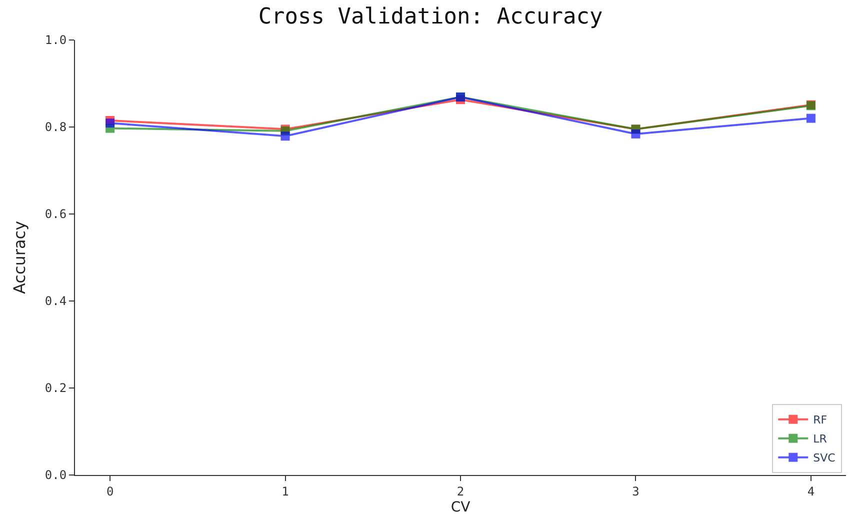 The width and height of the screenshot is (861, 524). I want to click on legend-label: RF, so click(820, 420).